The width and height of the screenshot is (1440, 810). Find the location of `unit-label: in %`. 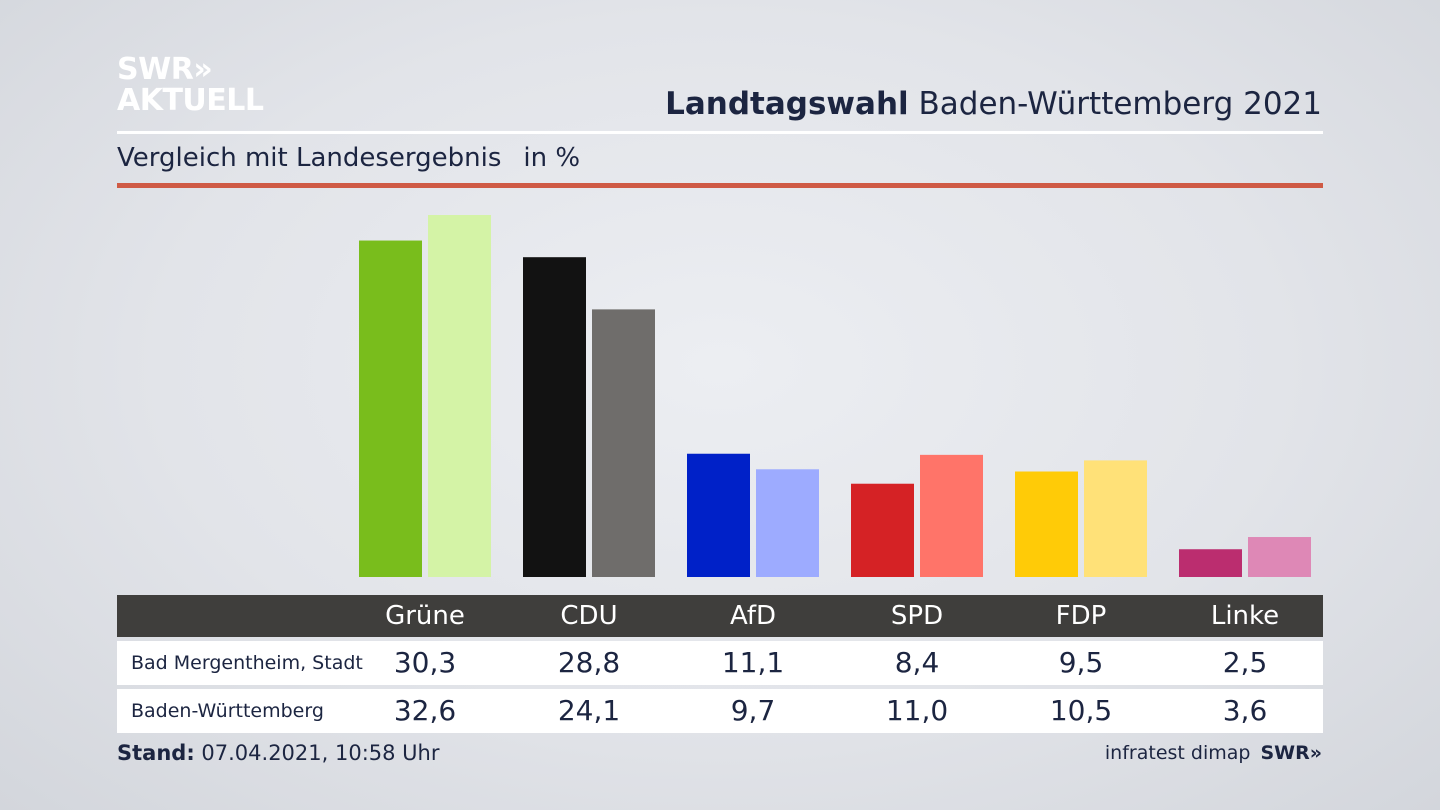

unit-label: in % is located at coordinates (552, 158).